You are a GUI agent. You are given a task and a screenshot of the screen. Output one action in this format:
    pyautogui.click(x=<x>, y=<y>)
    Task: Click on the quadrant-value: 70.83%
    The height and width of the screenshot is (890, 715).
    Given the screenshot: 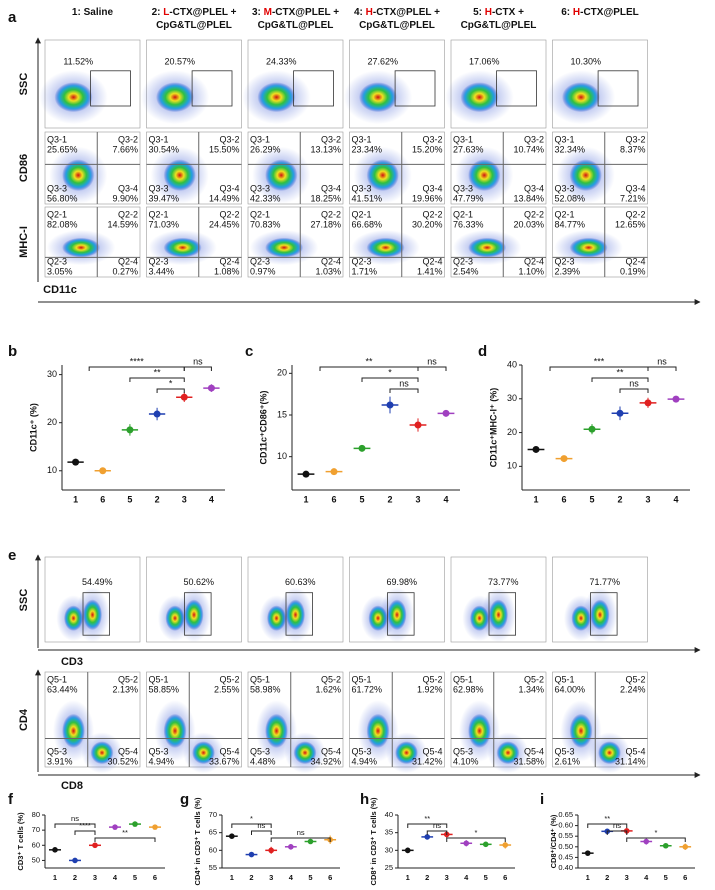 What is the action you would take?
    pyautogui.click(x=265, y=224)
    